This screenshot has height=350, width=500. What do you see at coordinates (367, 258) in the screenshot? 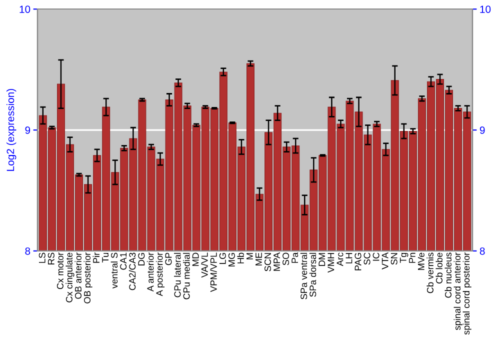
I see `x-tick-label: SC` at bounding box center [367, 258].